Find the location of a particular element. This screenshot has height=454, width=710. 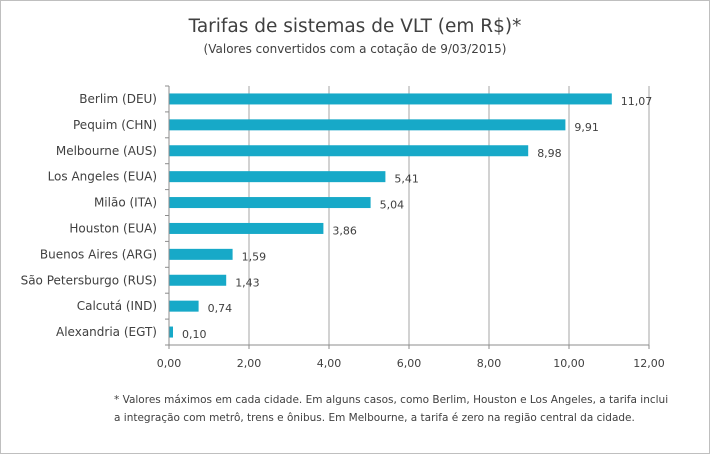

data-label: 0,74 is located at coordinates (220, 308).